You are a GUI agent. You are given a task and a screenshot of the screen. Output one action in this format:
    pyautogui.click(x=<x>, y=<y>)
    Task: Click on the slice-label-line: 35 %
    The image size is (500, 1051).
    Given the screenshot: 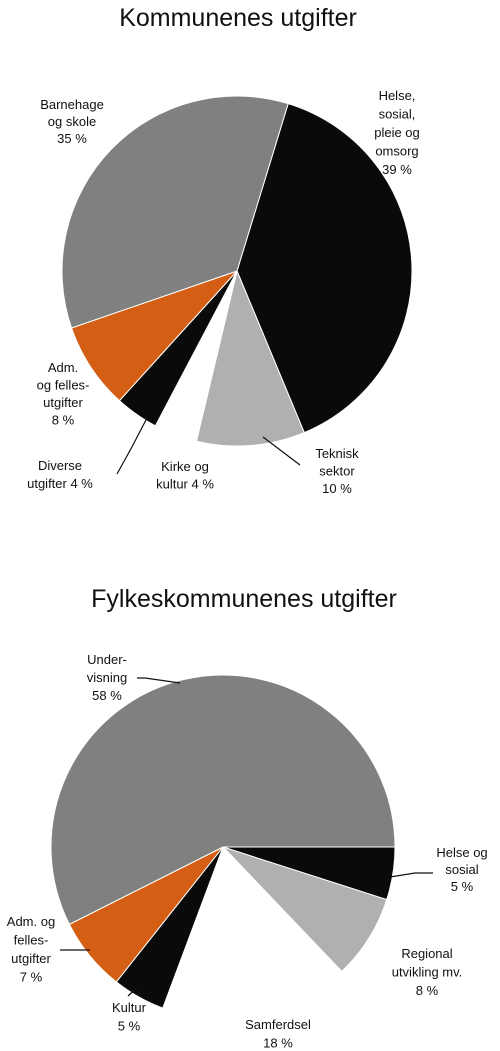 What is the action you would take?
    pyautogui.click(x=72, y=138)
    